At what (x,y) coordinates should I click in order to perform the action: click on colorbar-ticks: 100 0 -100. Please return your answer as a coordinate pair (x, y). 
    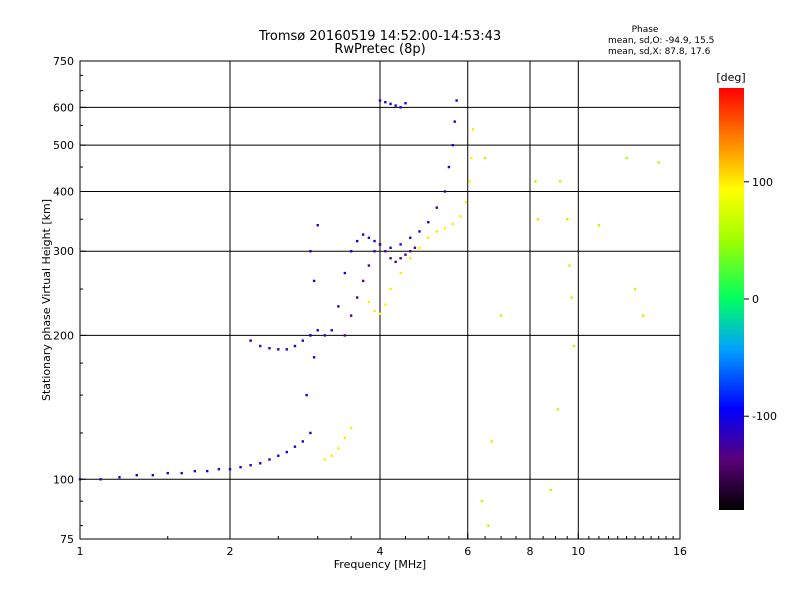
    Looking at the image, I should click on (760, 299).